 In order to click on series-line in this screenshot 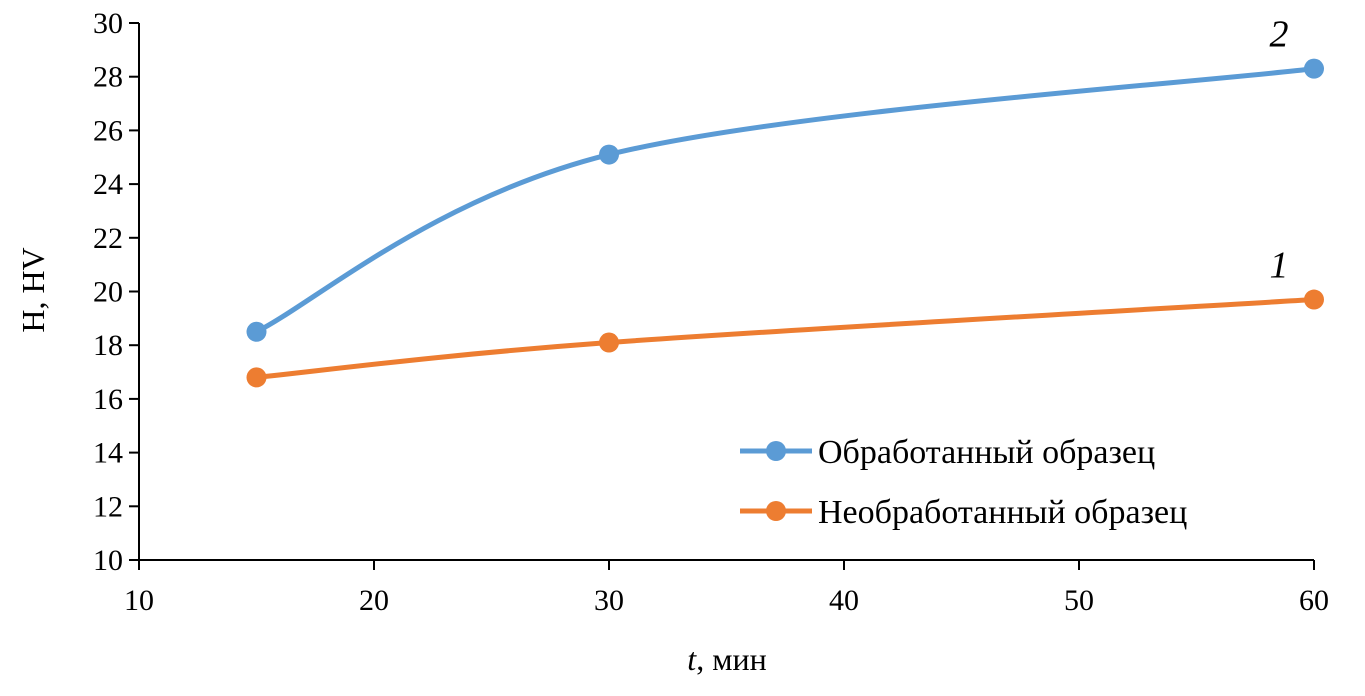, I will do `click(785, 338)`.